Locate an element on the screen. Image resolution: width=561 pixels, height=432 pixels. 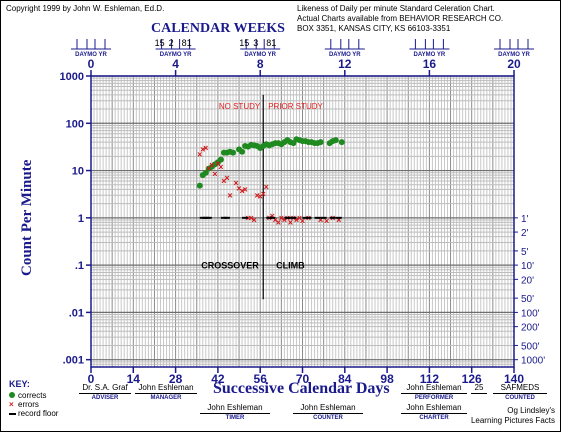
series-corrects is located at coordinates (270, 162).